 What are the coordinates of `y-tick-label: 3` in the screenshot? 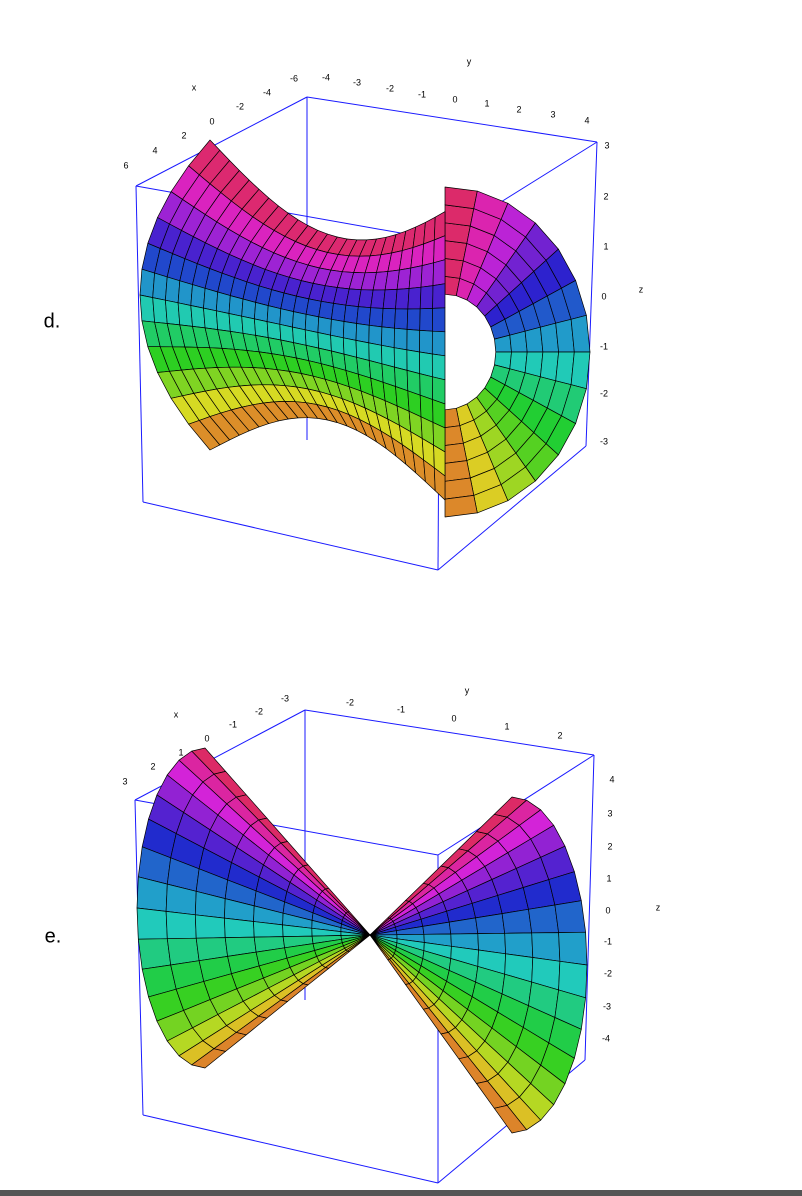 It's located at (552, 114).